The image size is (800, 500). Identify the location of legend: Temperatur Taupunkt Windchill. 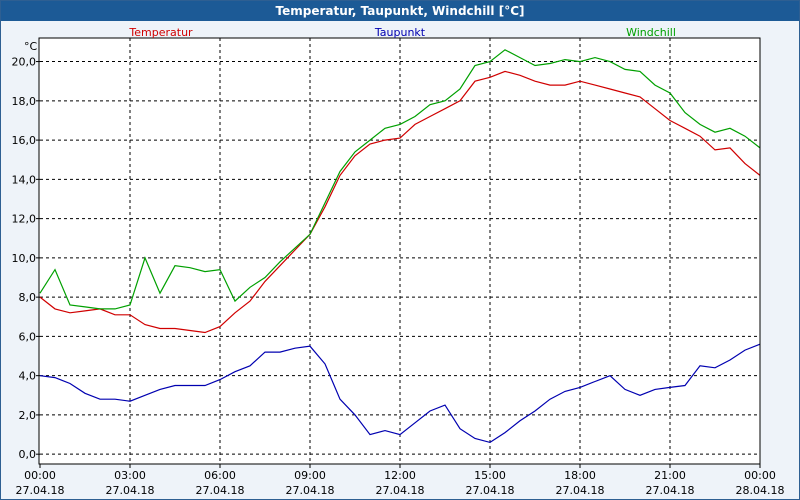
(402, 32).